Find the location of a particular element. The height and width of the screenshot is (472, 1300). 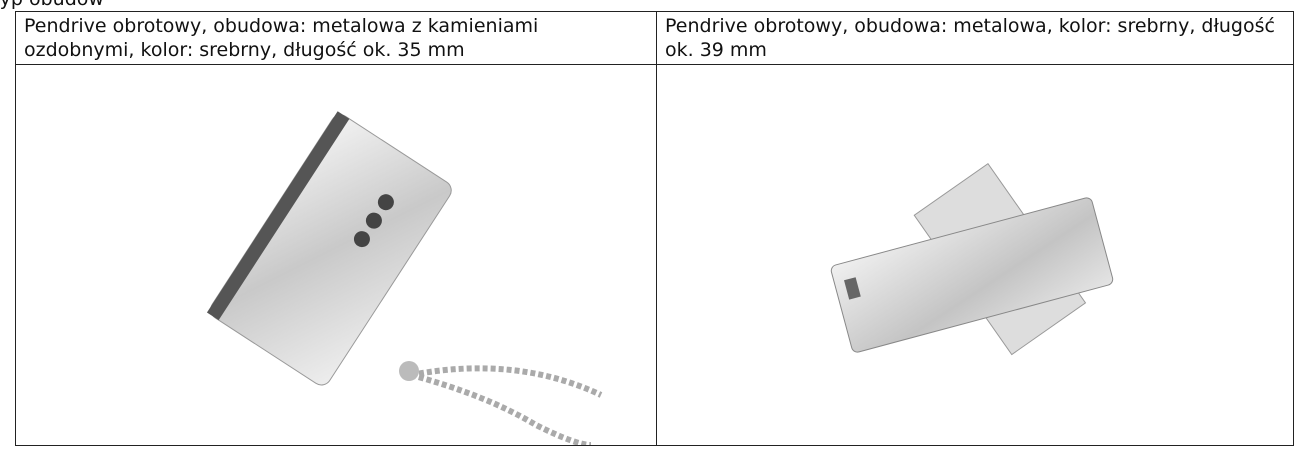

section-heading: Typ obudów is located at coordinates (52, 5).